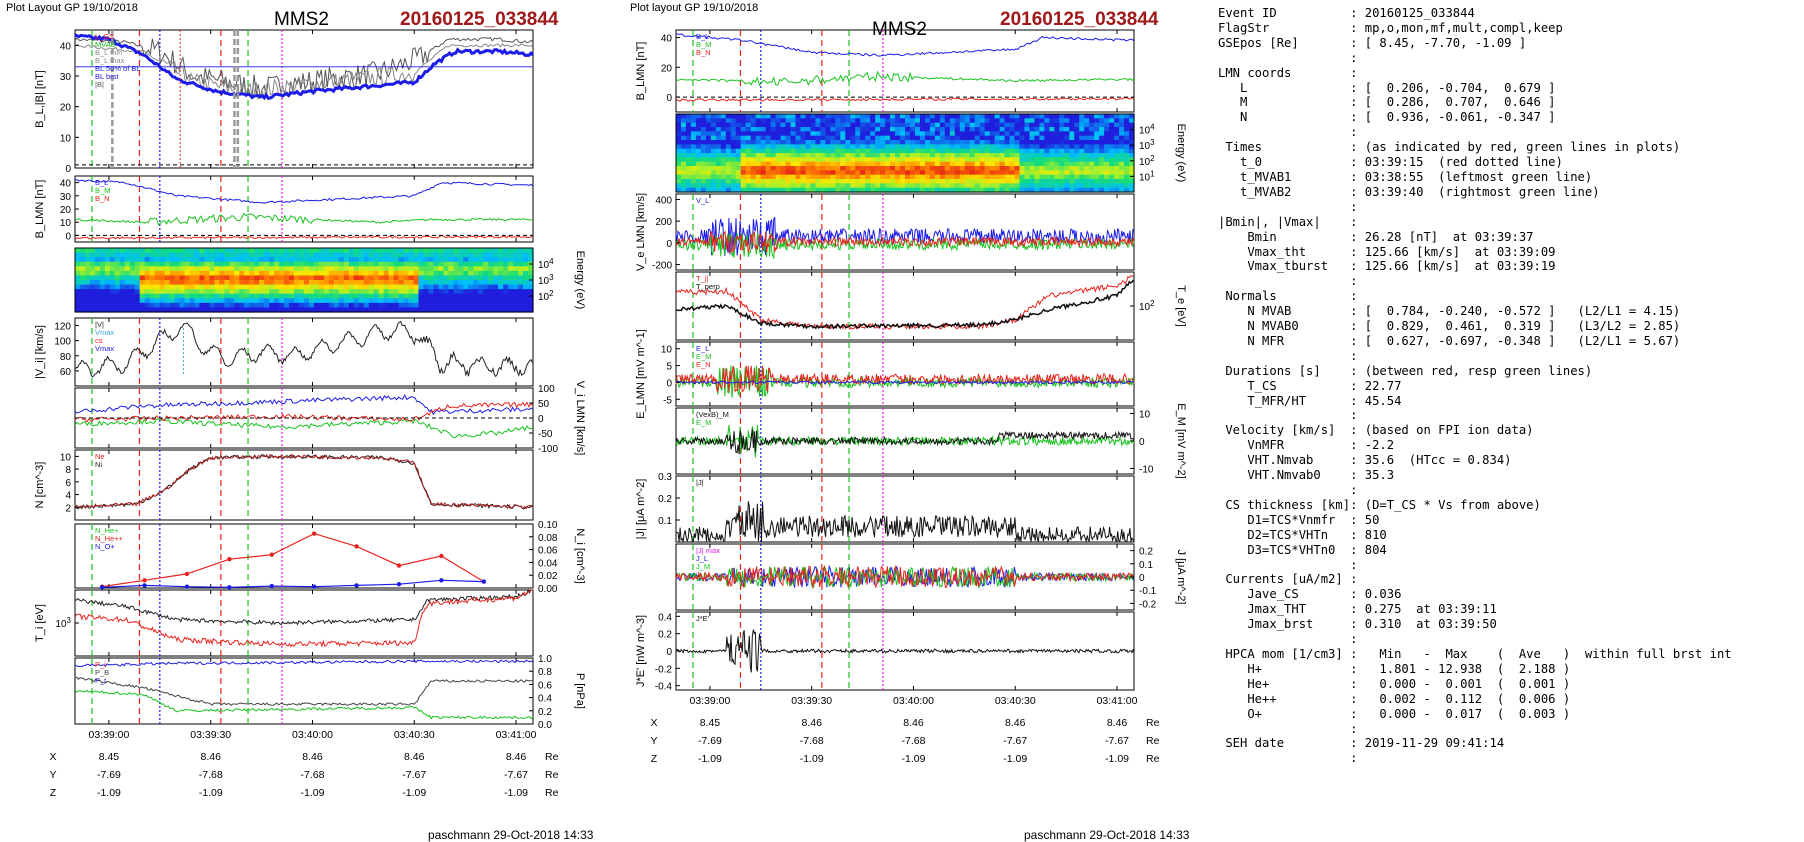 The image size is (1804, 842). Describe the element at coordinates (211, 775) in the screenshot. I see `position-value: -7.68` at that location.